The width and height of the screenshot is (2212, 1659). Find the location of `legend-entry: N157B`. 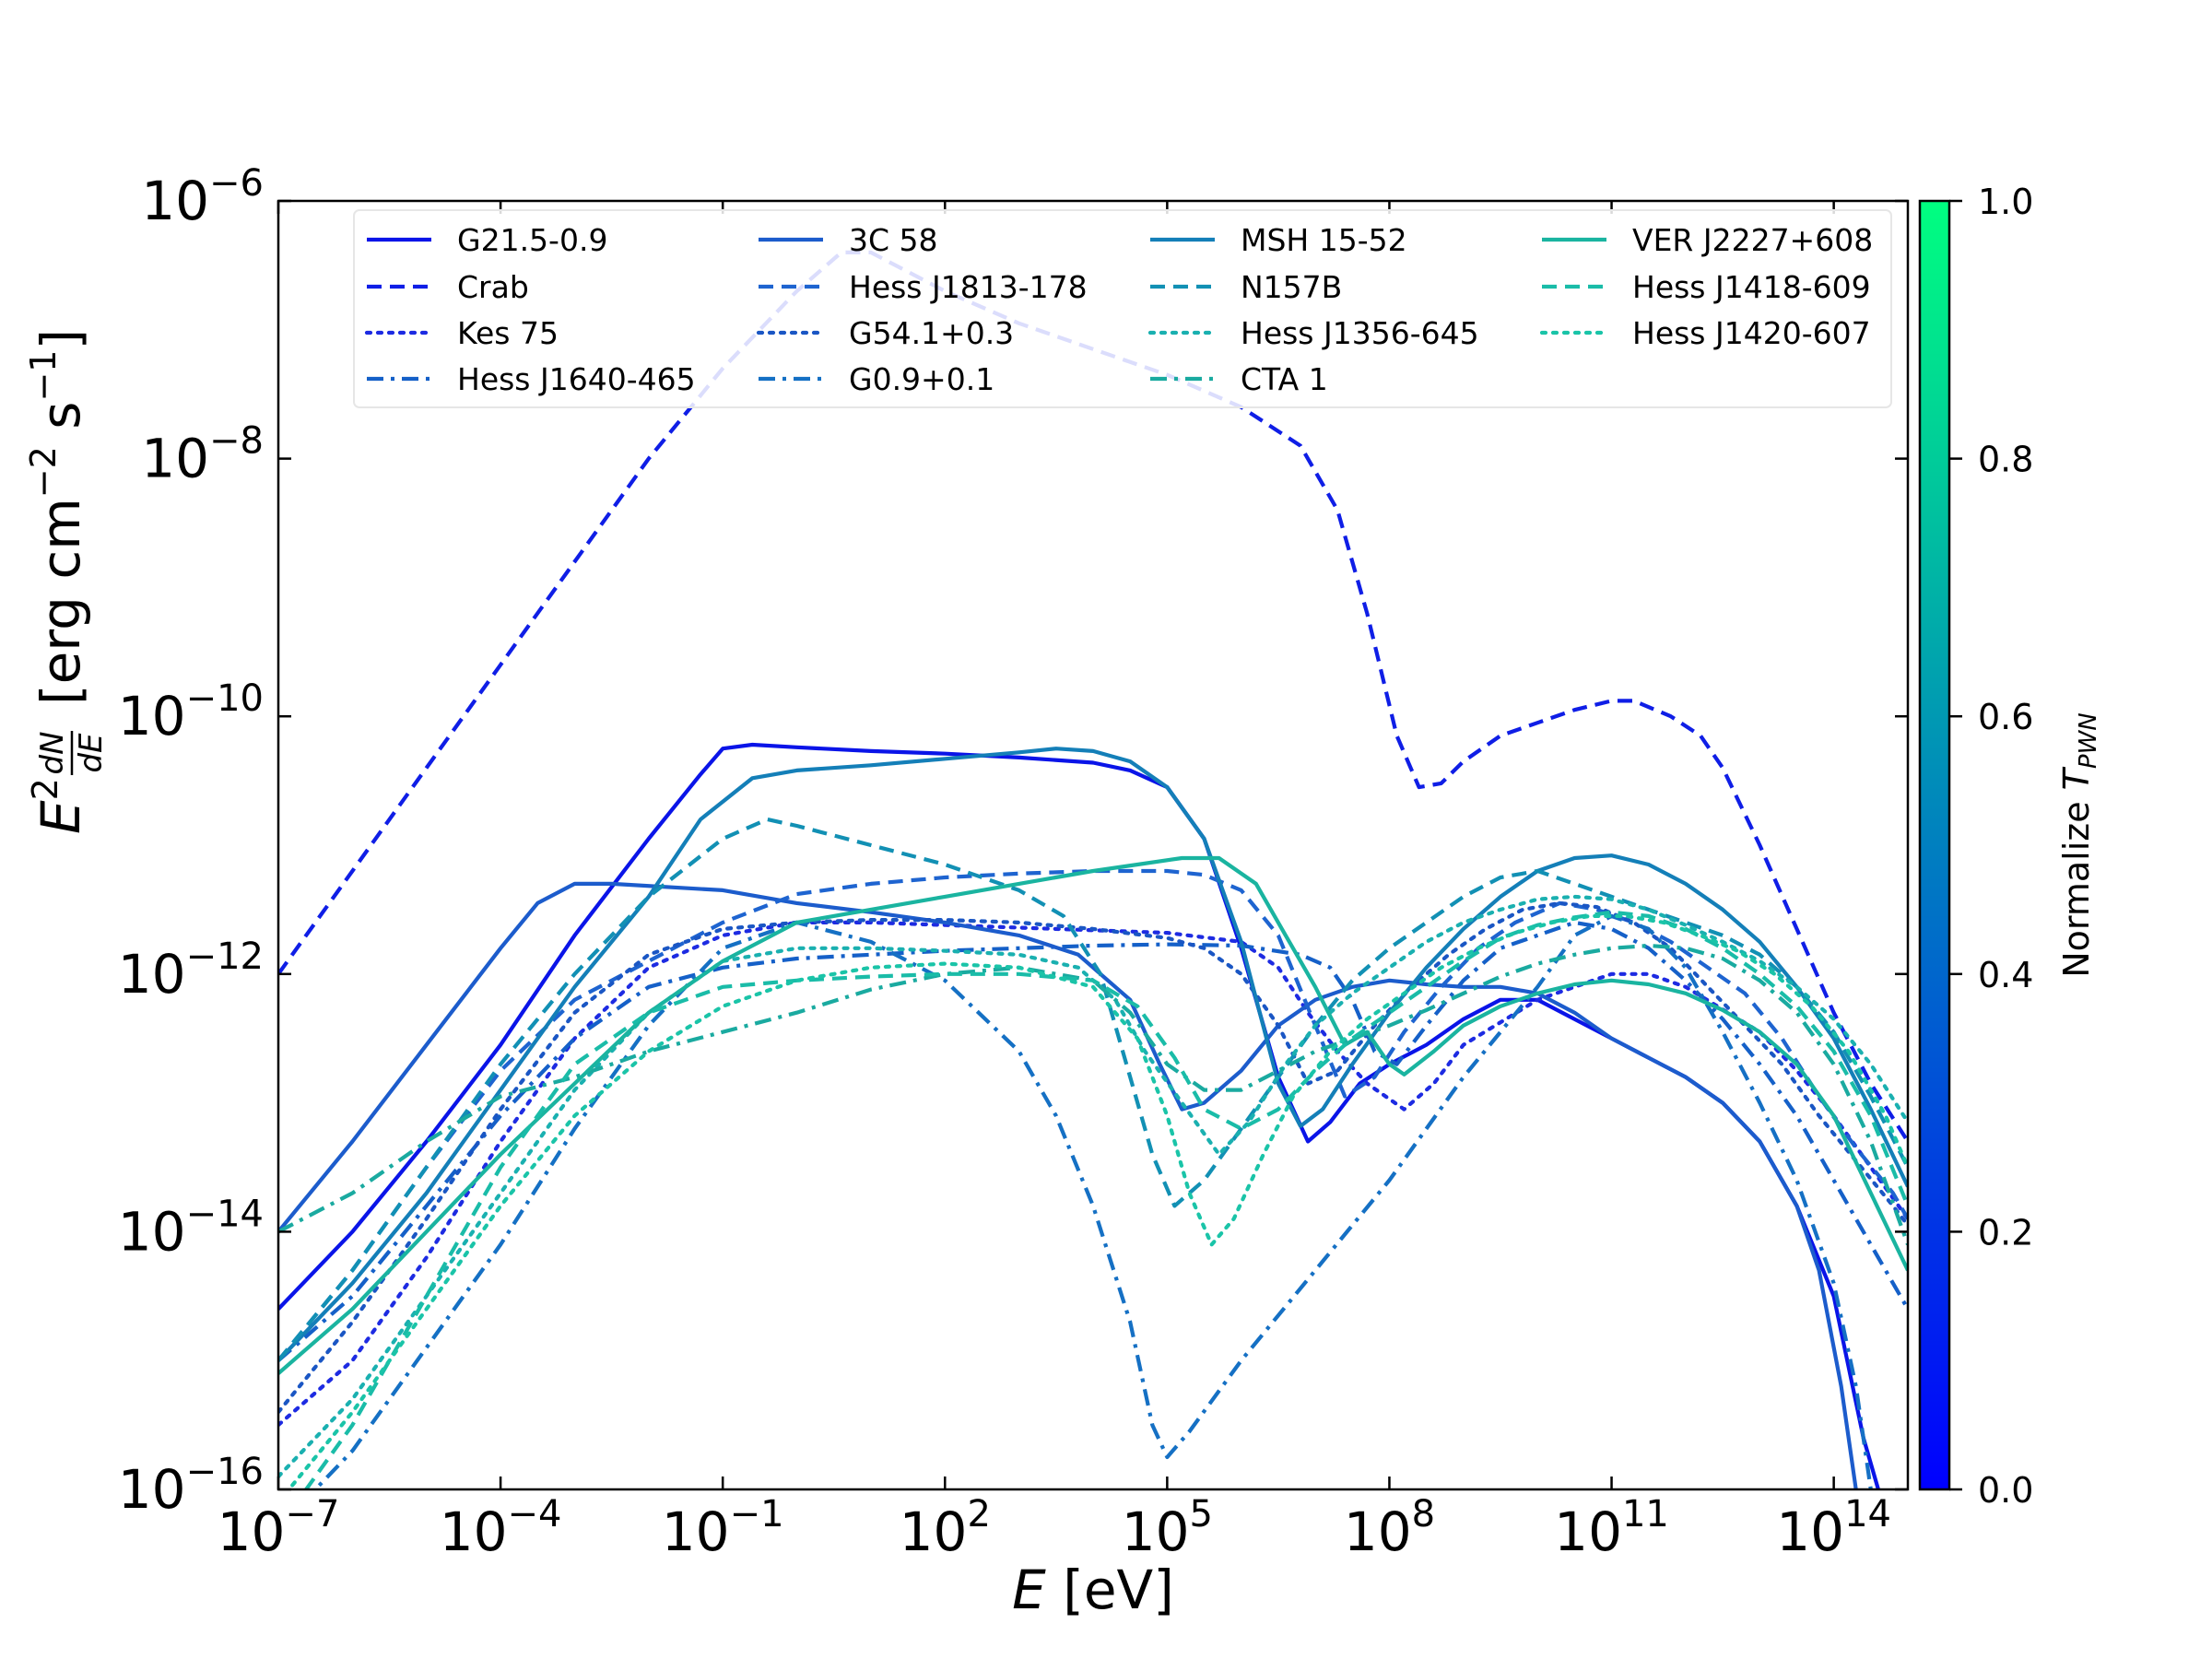

legend-entry: N157B is located at coordinates (1246, 287).